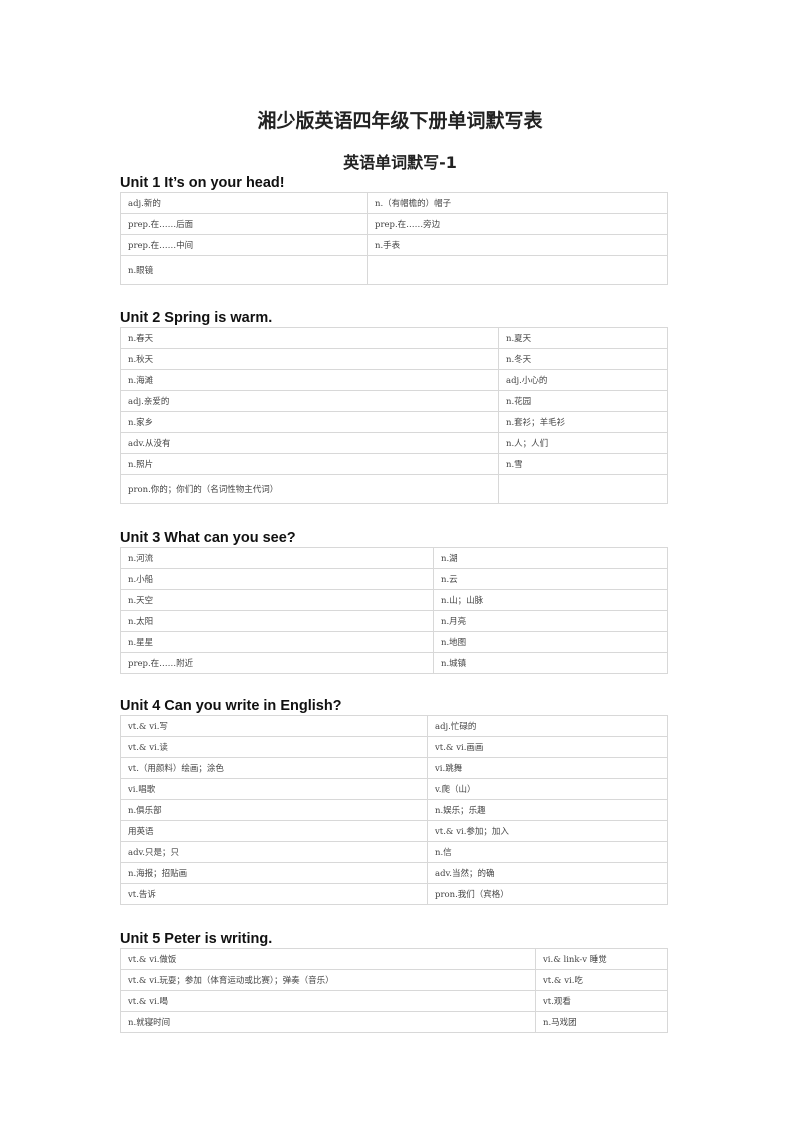  Describe the element at coordinates (274, 873) in the screenshot. I see `vocabulary-cell: n.海报；招贴画` at that location.